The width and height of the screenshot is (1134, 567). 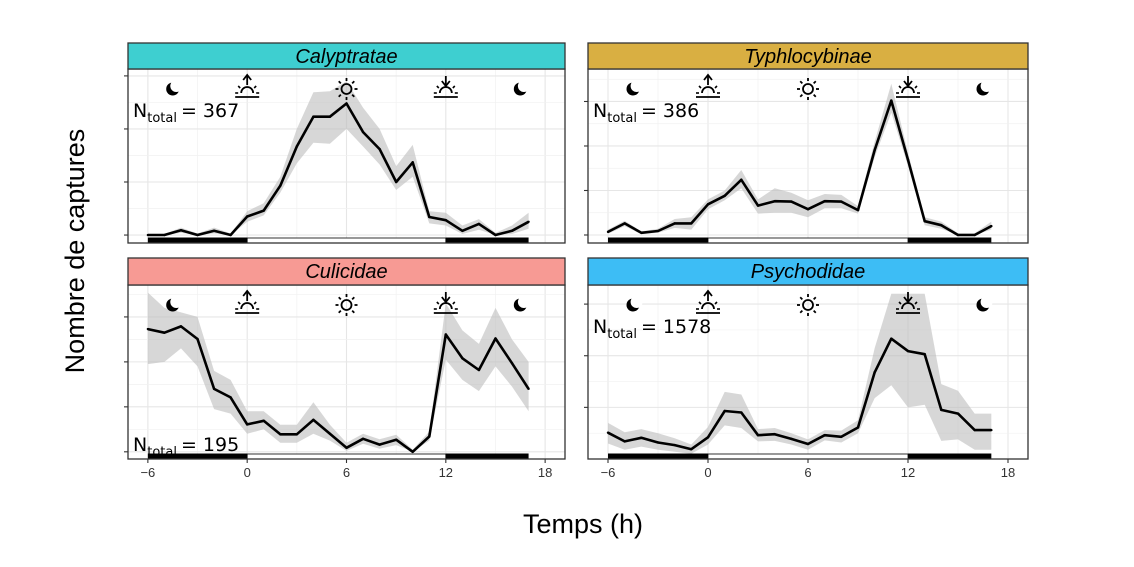 What do you see at coordinates (608, 472) in the screenshot?
I see `x-tick-label: −6` at bounding box center [608, 472].